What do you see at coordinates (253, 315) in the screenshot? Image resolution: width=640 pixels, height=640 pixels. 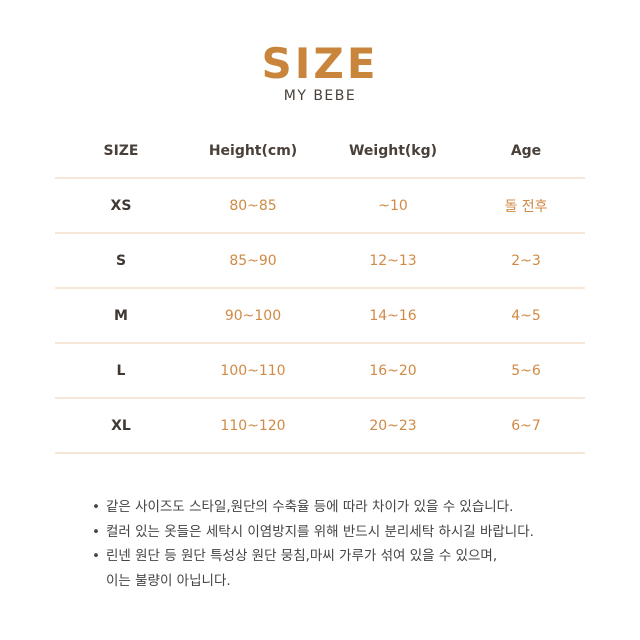 I see `size-value: 90~100` at bounding box center [253, 315].